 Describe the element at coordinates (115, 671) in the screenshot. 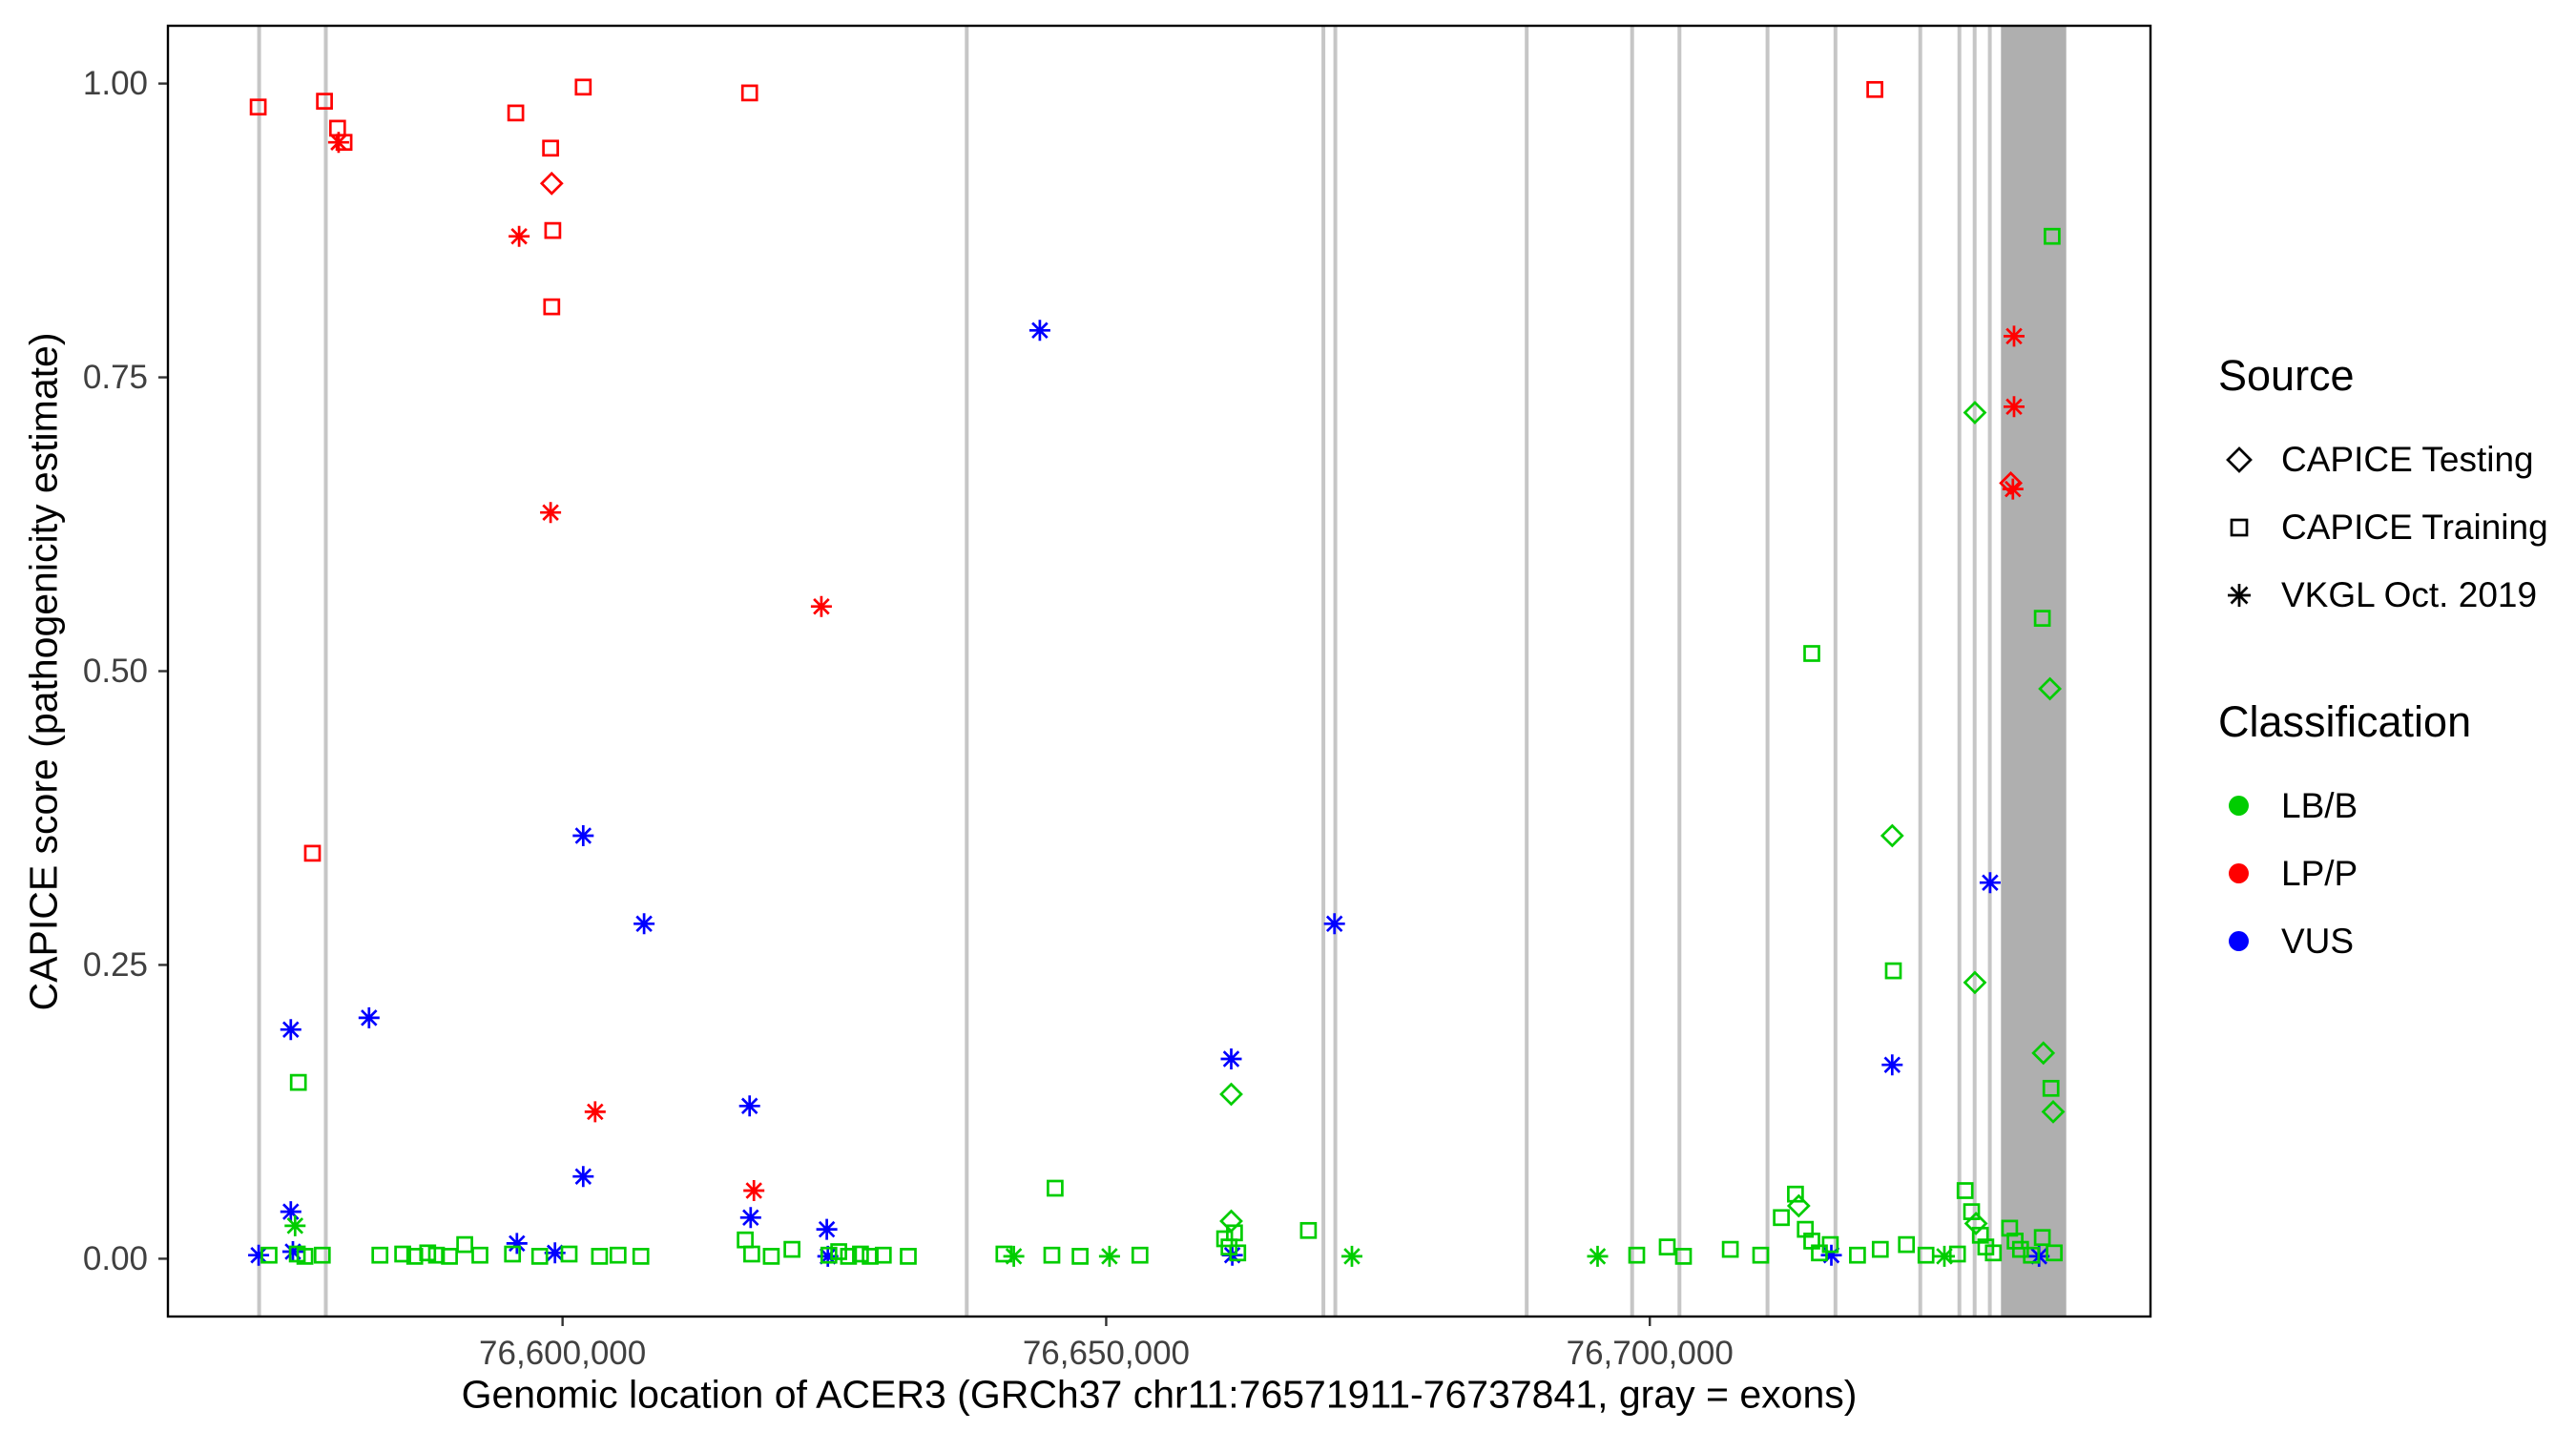

I see `y-tick-label: 0.50` at that location.